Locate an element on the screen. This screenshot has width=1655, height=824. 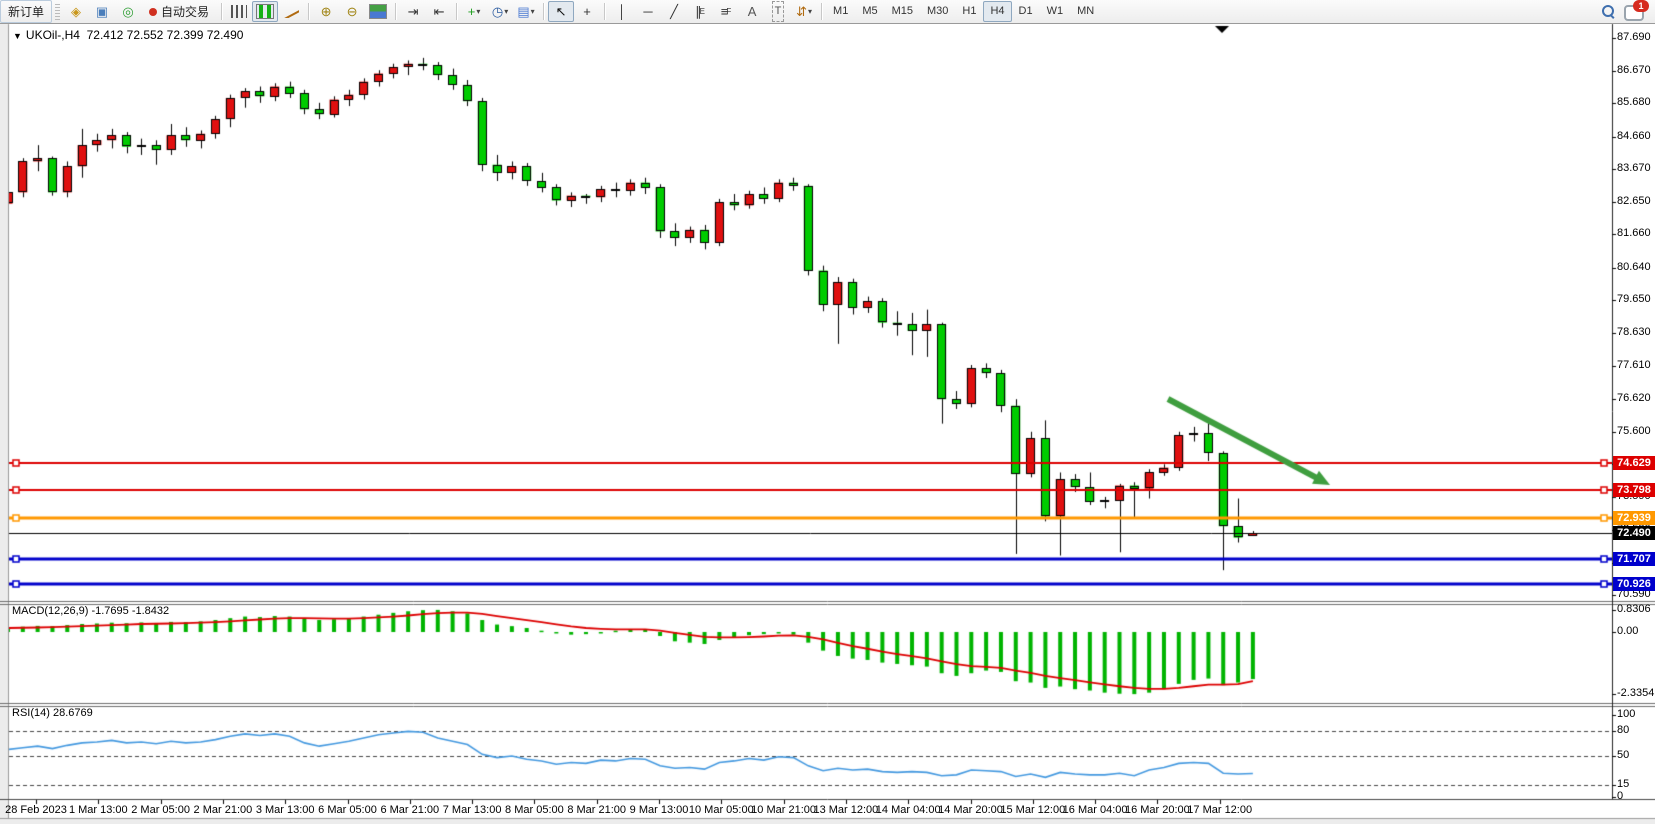
templates-button: ▤ ▾ is located at coordinates (526, 11).